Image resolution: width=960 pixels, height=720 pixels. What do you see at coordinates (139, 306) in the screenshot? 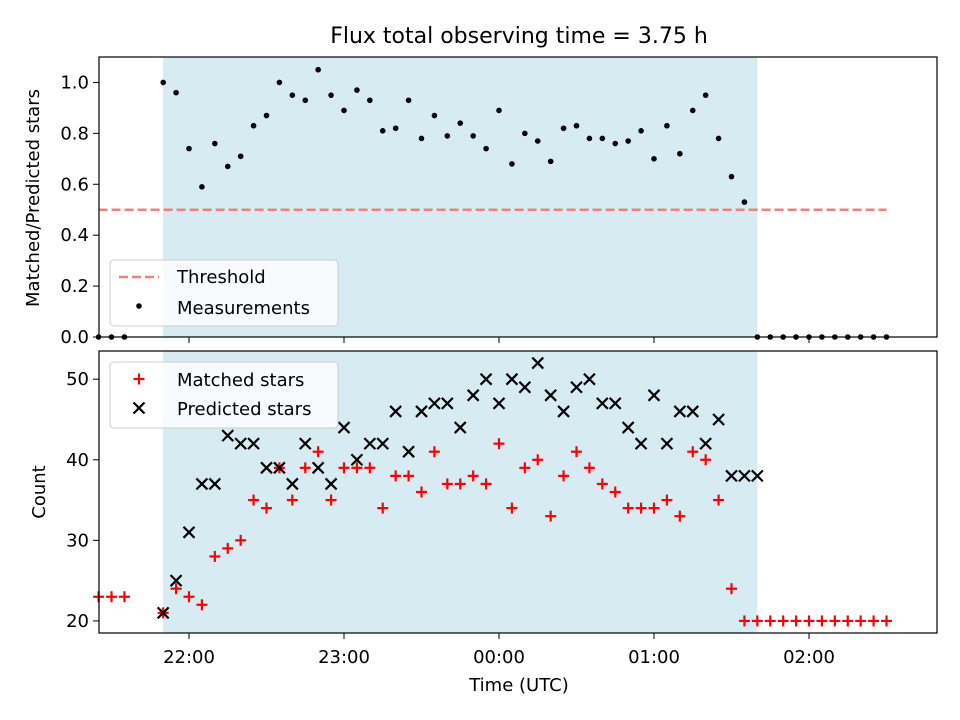
I see `legend-measurement-marker` at bounding box center [139, 306].